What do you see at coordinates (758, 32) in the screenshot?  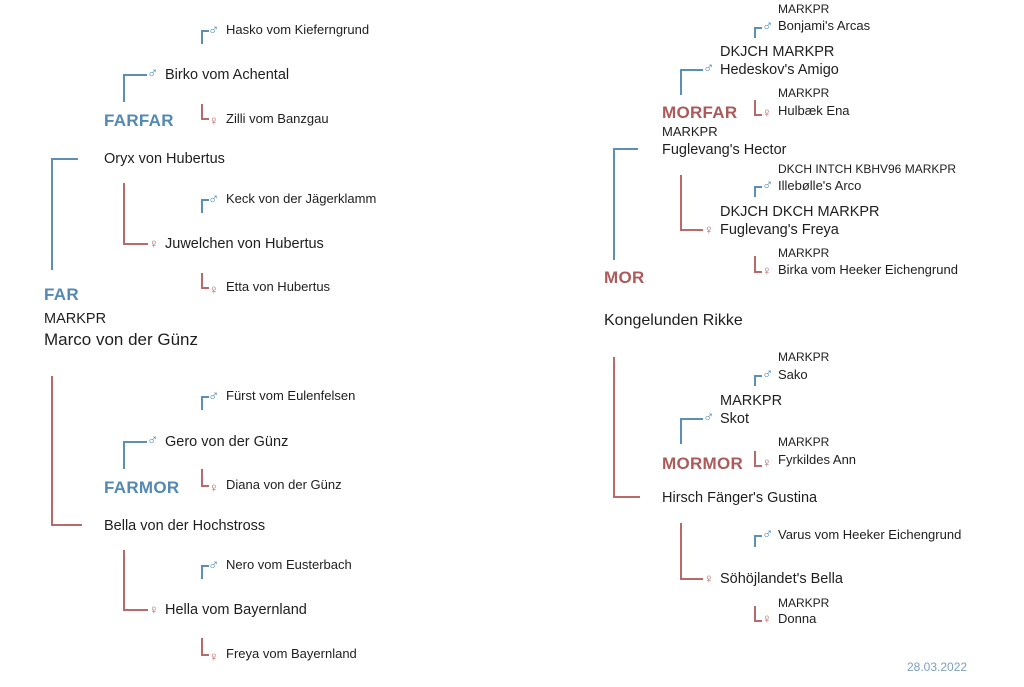 I see `amigo-sire-connector` at bounding box center [758, 32].